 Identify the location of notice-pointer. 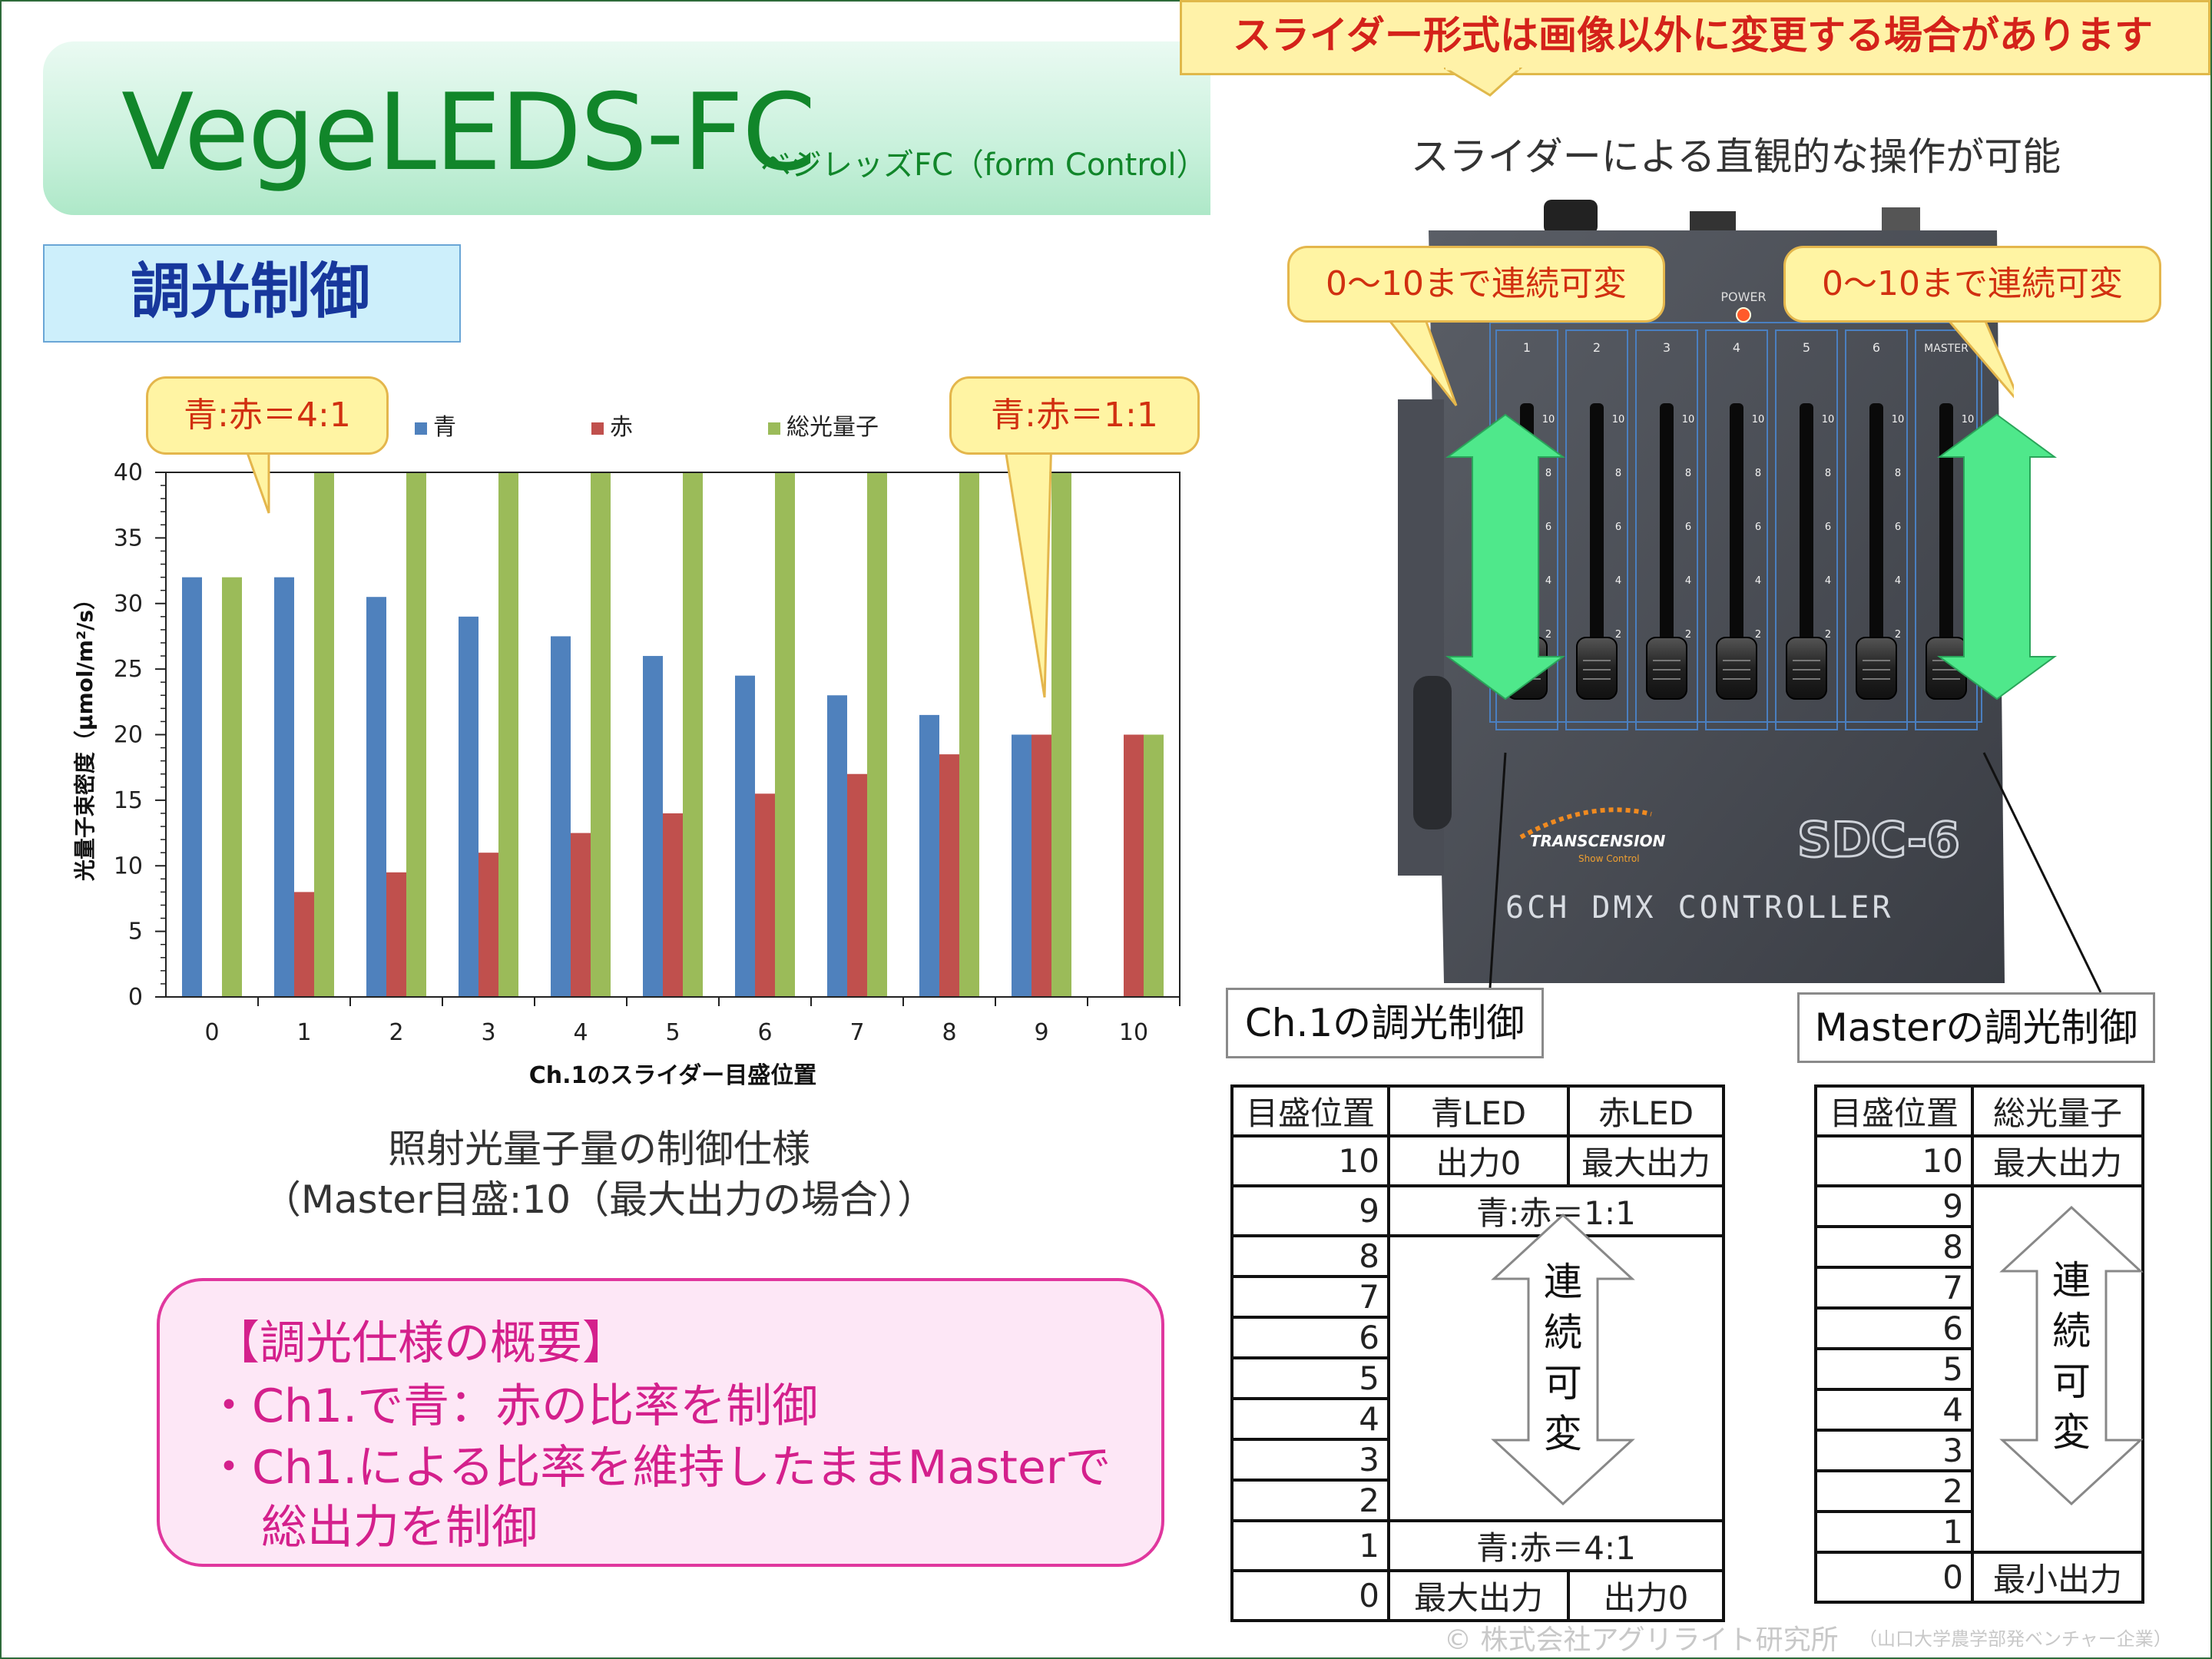
(1483, 82).